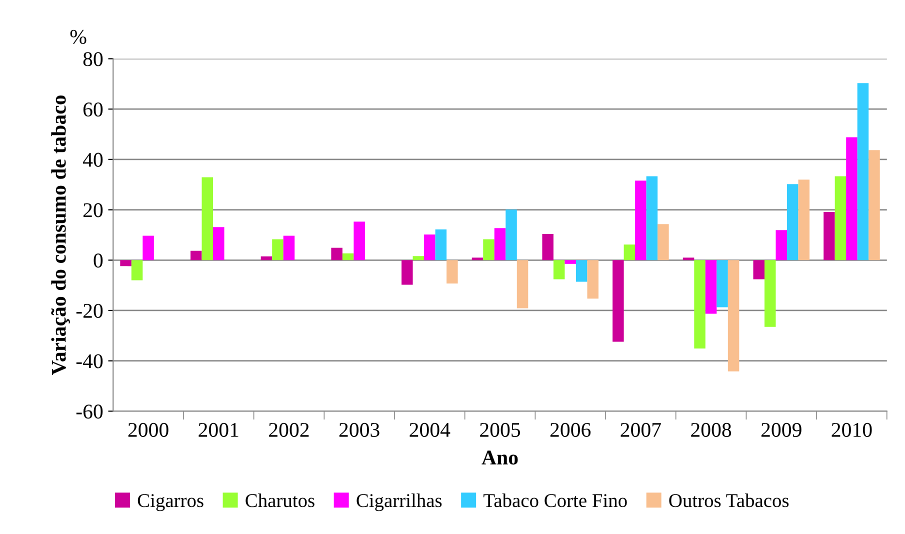  I want to click on y-tick-label: 60, so click(93, 109).